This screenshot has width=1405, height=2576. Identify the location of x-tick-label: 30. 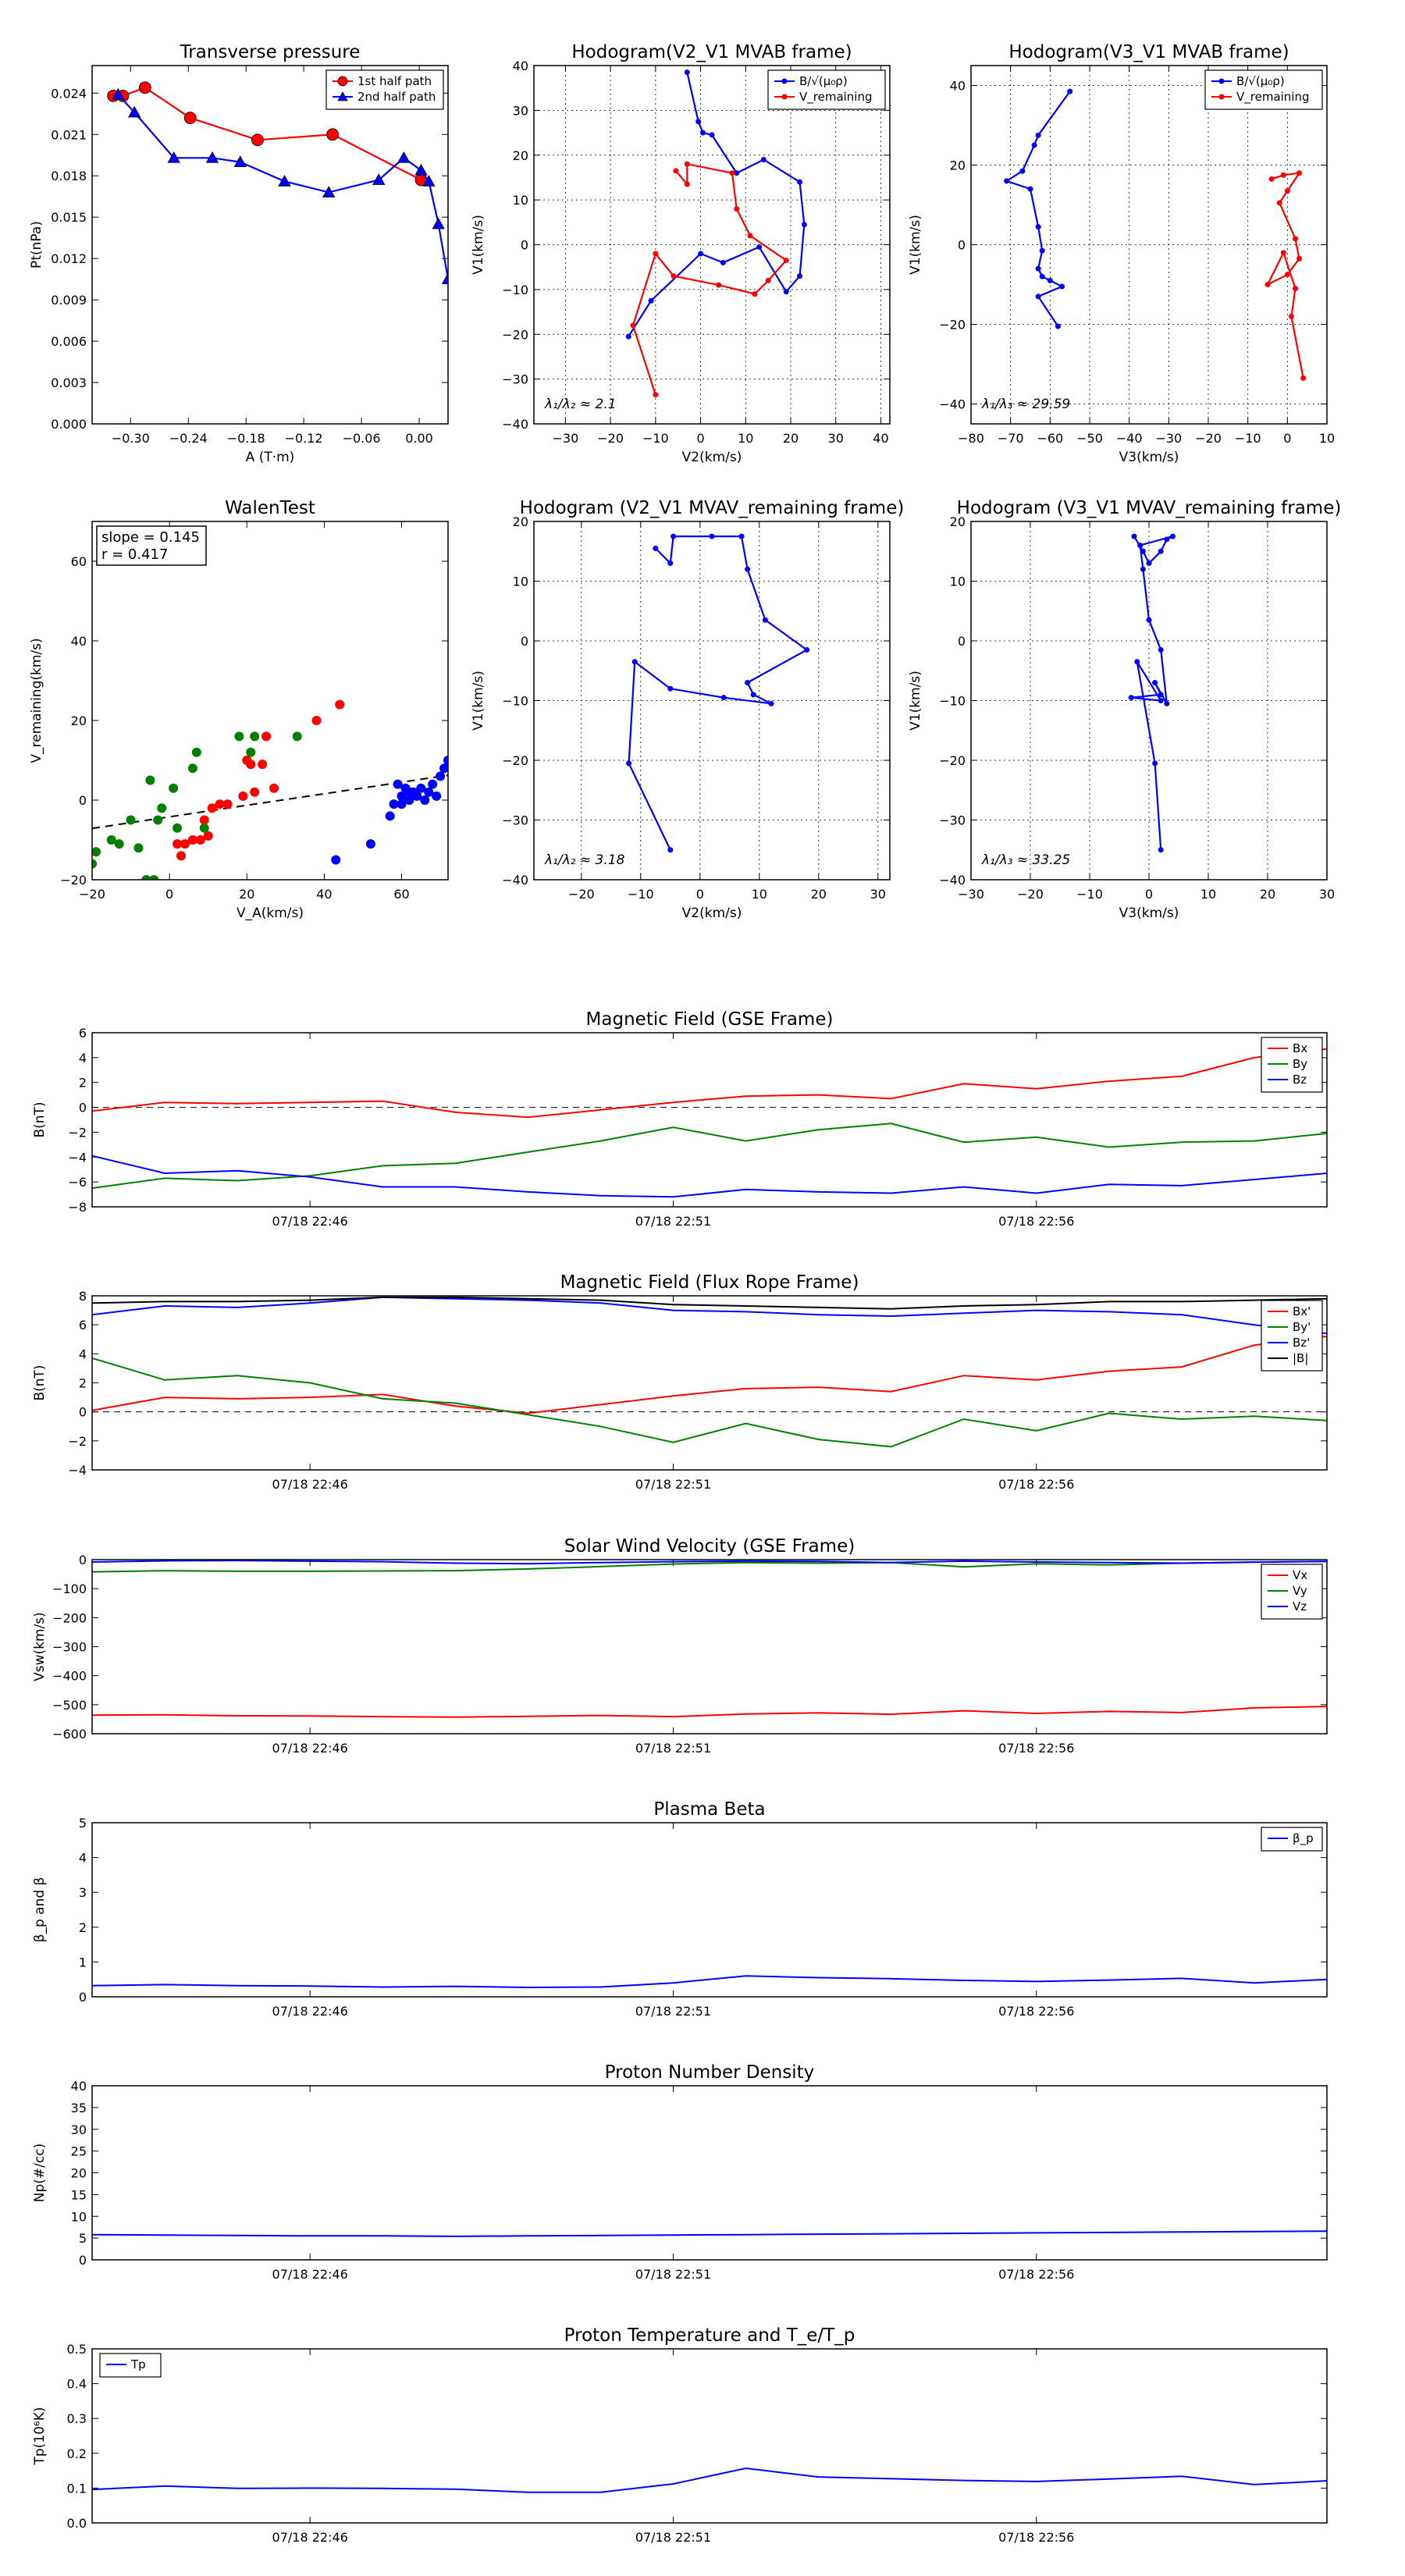
(1327, 894).